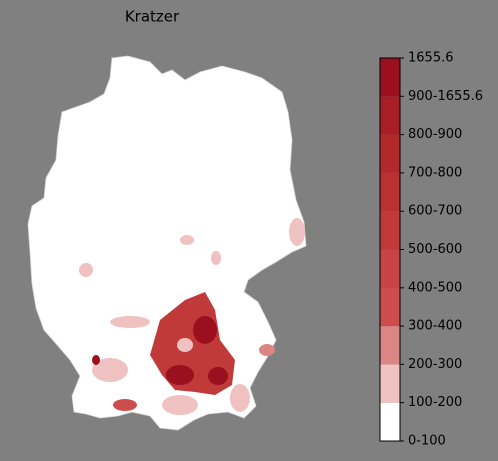 Image resolution: width=498 pixels, height=461 pixels. What do you see at coordinates (427, 441) in the screenshot?
I see `colorbar-label: 0-100` at bounding box center [427, 441].